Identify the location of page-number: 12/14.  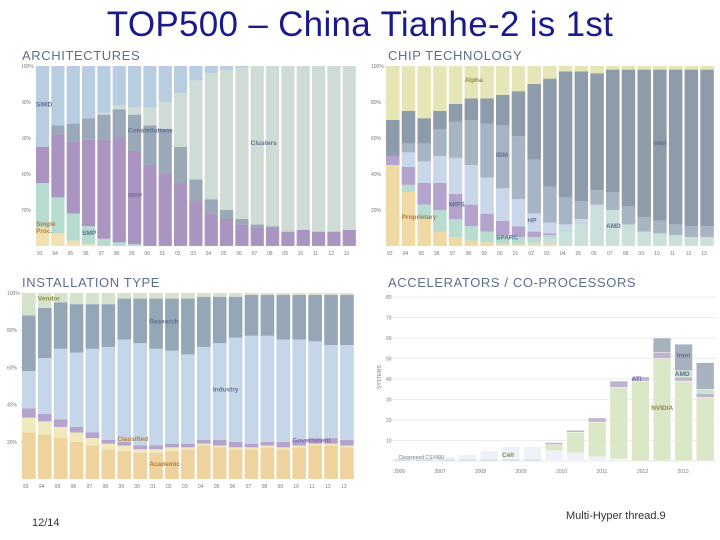
(46, 523).